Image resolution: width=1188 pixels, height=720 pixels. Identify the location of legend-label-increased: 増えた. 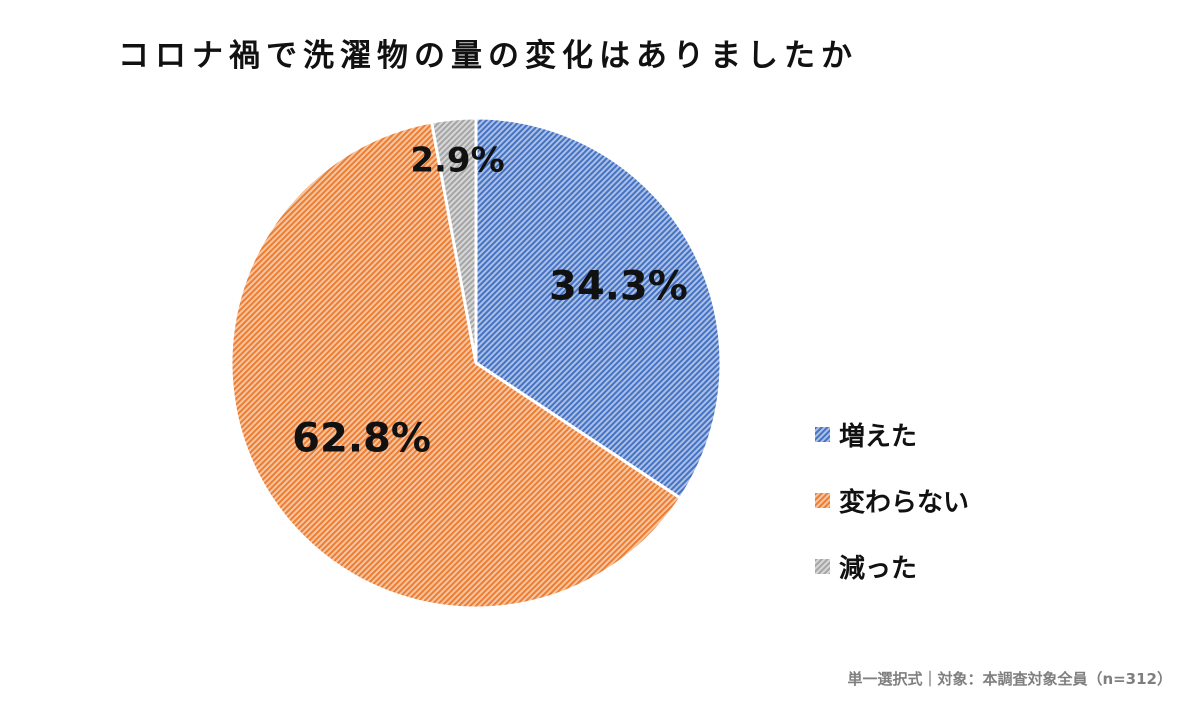
(878, 437).